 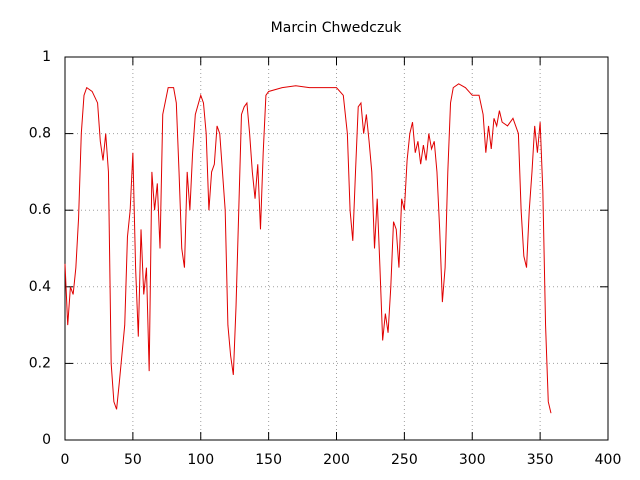 What do you see at coordinates (337, 28) in the screenshot?
I see `chart-title: Marcin Chwedczuk` at bounding box center [337, 28].